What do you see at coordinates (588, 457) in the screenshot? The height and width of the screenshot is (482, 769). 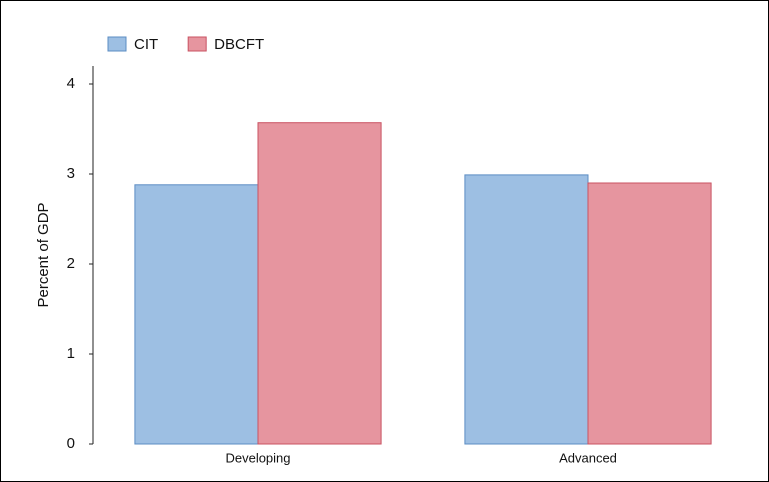 I see `x-tick-label: Advanced` at bounding box center [588, 457].